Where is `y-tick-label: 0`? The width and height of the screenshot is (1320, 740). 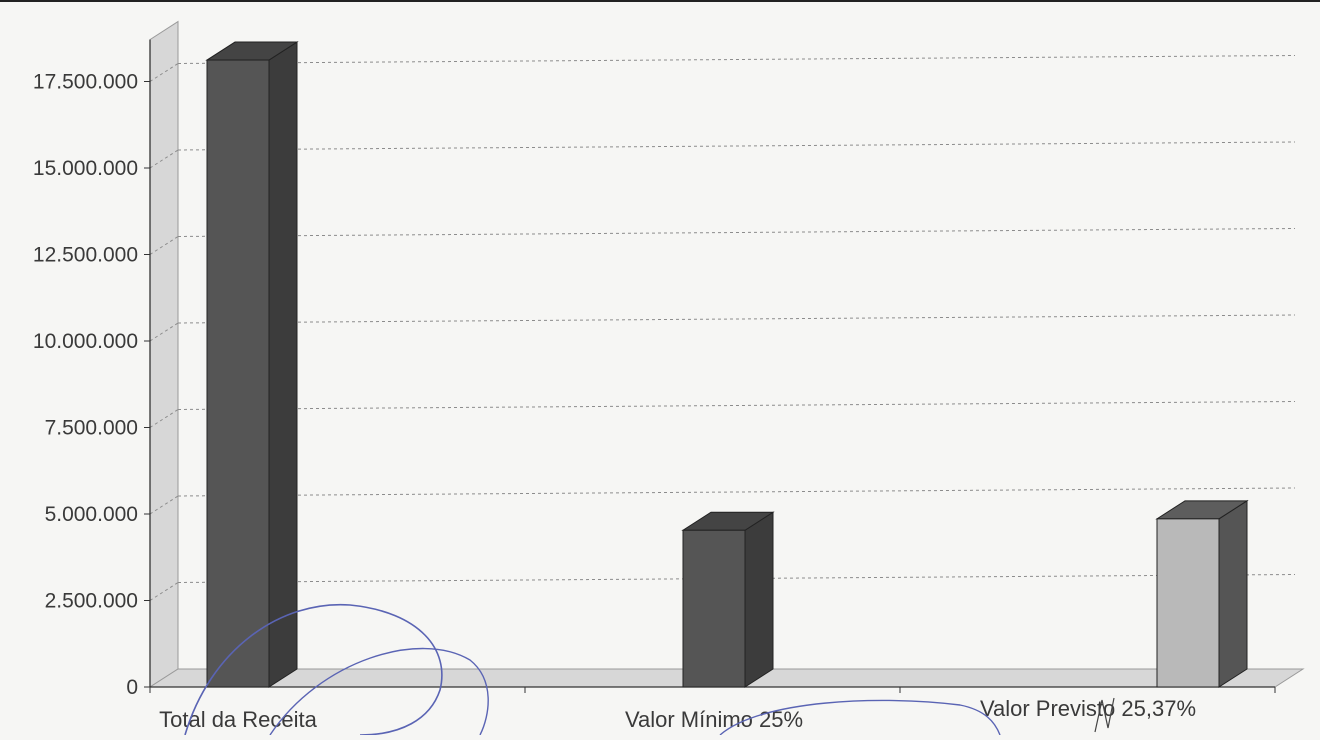 y-tick-label: 0 is located at coordinates (132, 687).